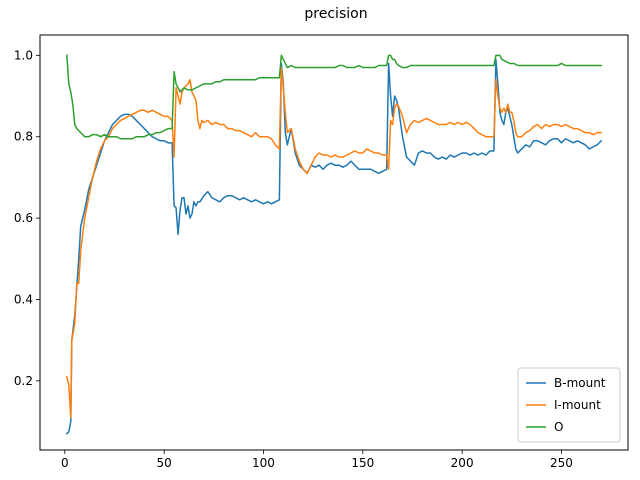 The height and width of the screenshot is (480, 640). Describe the element at coordinates (164, 463) in the screenshot. I see `x-tick-label: 50` at that location.